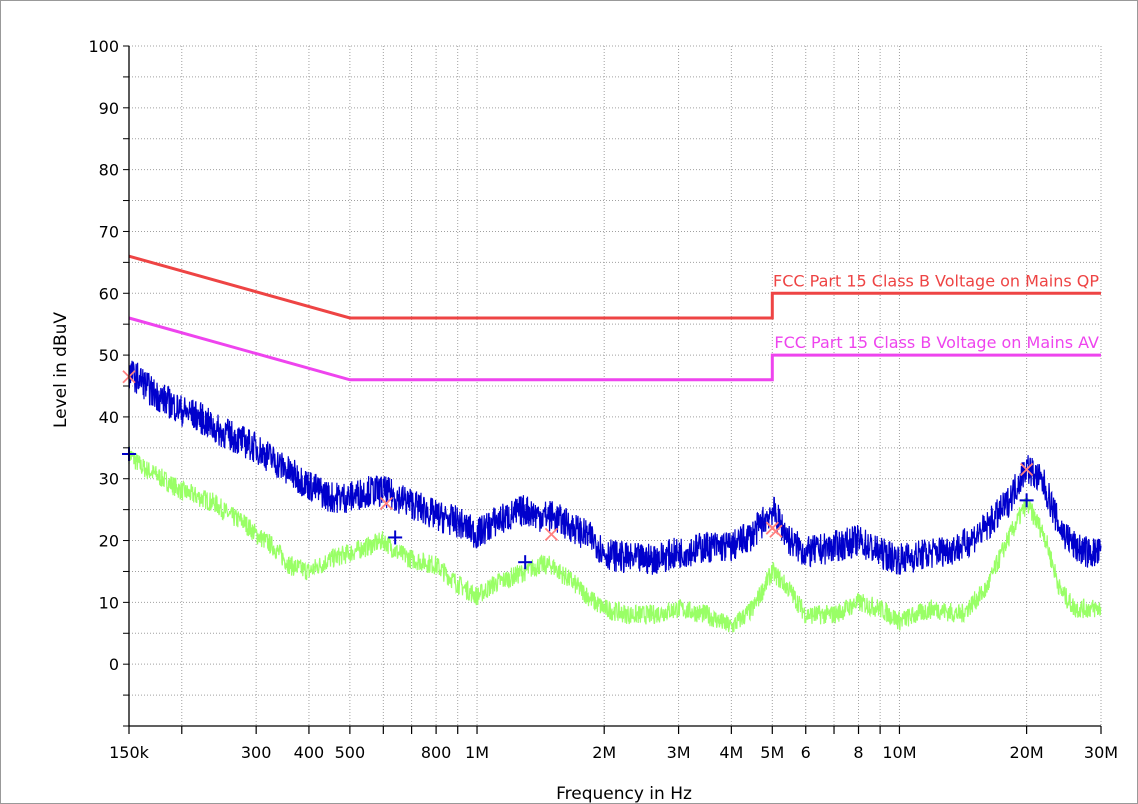 This screenshot has width=1138, height=804. What do you see at coordinates (309, 752) in the screenshot?
I see `x-tick-label: 400` at bounding box center [309, 752].